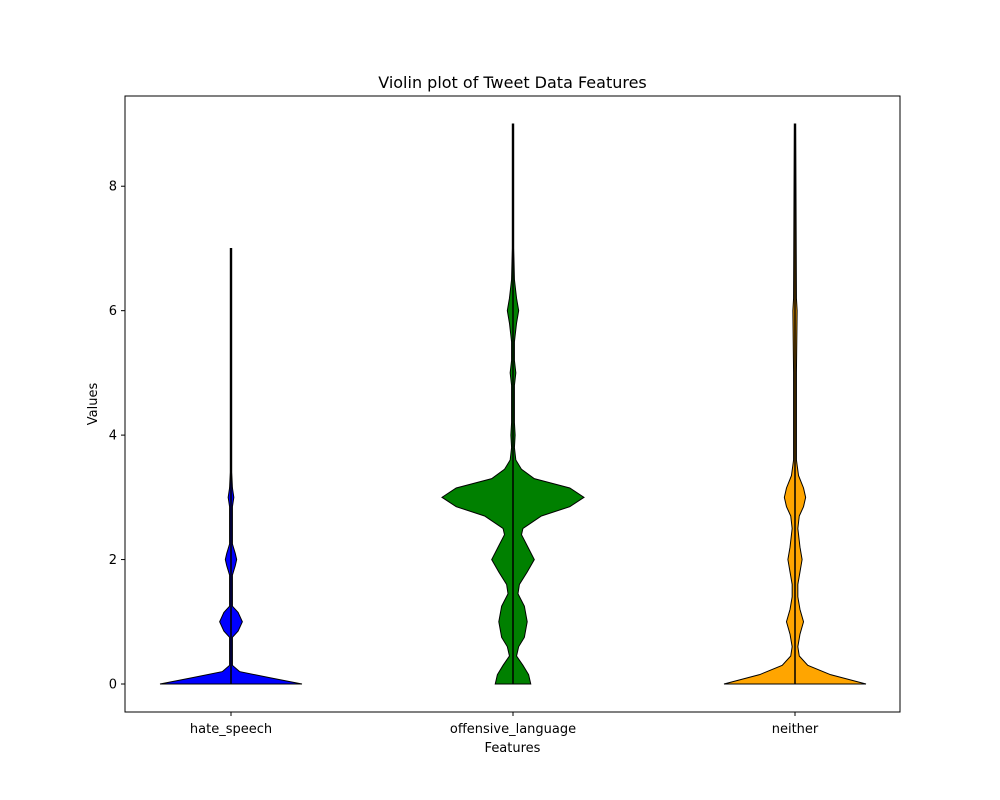  What do you see at coordinates (513, 729) in the screenshot?
I see `x-tick-label-offensive_language: offensive_language` at bounding box center [513, 729].